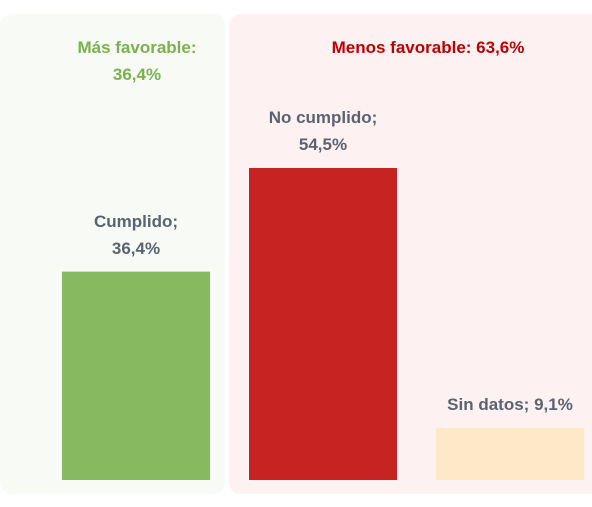 The height and width of the screenshot is (507, 592). I want to click on data-label: Cumplido; 36,4%, so click(136, 234).